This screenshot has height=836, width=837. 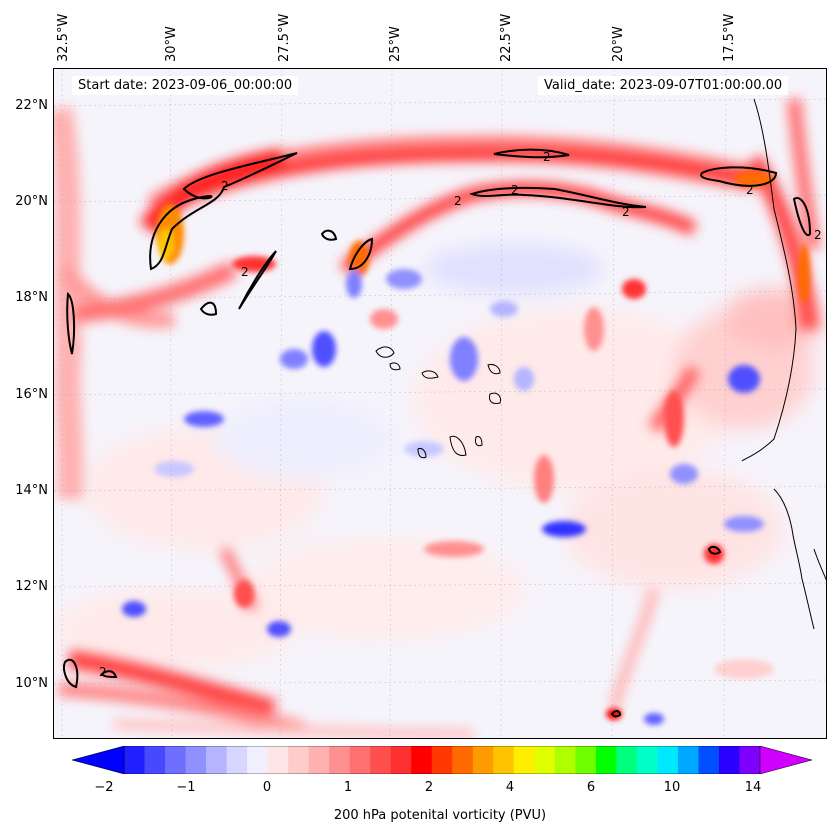 I want to click on colorbar, so click(x=442, y=760).